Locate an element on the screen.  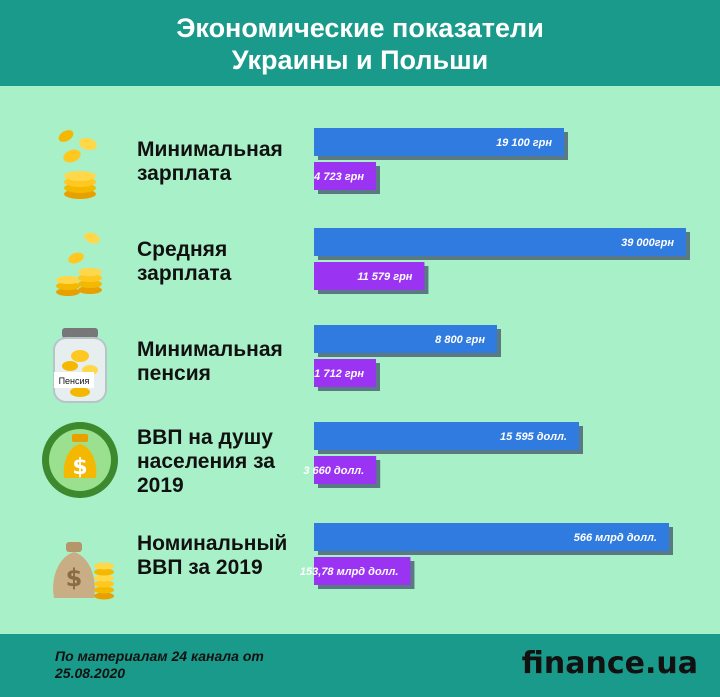
row-label-line: ВВП за 2019 is located at coordinates (200, 567).